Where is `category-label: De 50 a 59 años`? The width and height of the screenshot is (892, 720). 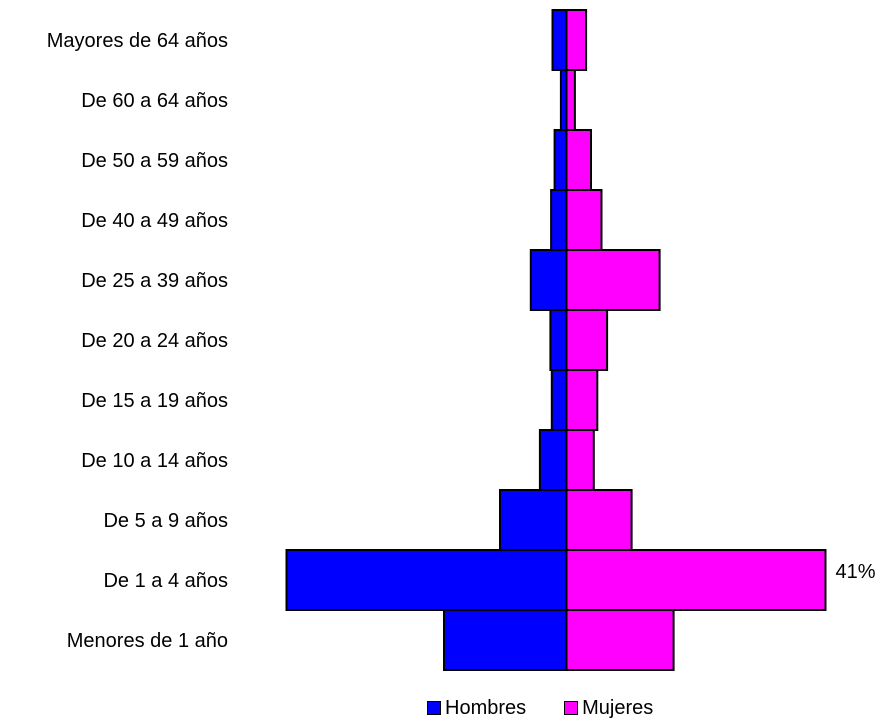 category-label: De 50 a 59 años is located at coordinates (154, 161).